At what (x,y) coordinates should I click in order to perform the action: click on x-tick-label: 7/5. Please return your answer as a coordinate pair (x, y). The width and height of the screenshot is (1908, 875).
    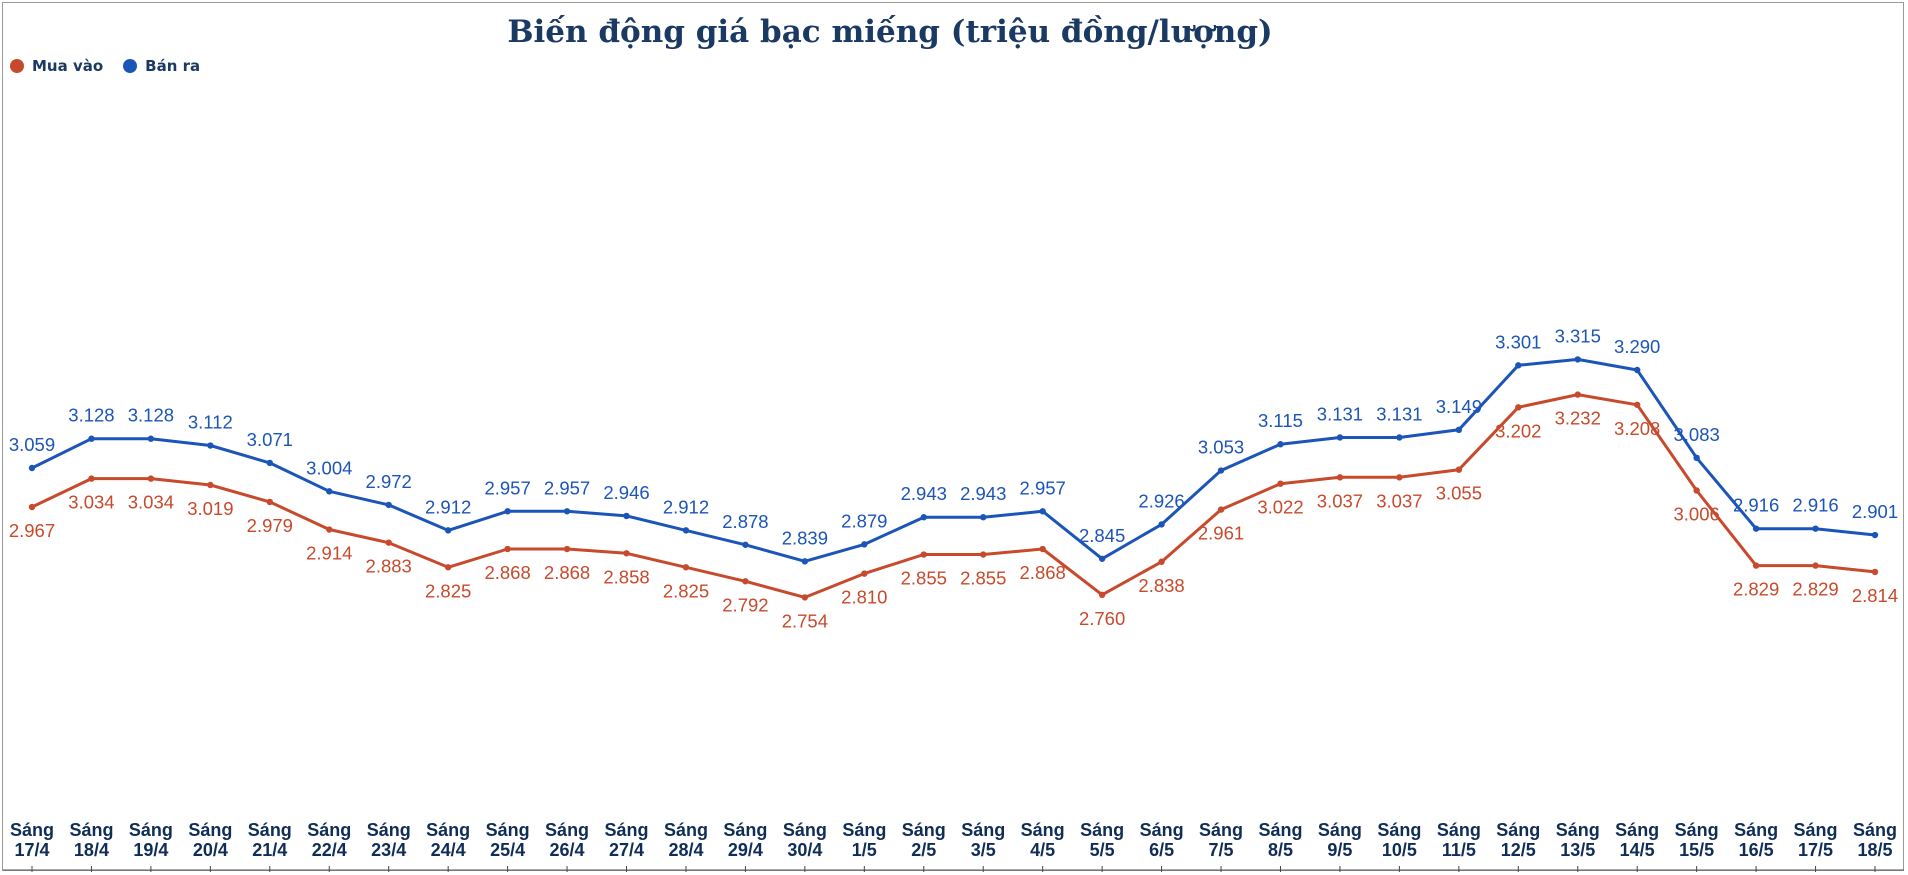
    Looking at the image, I should click on (1221, 850).